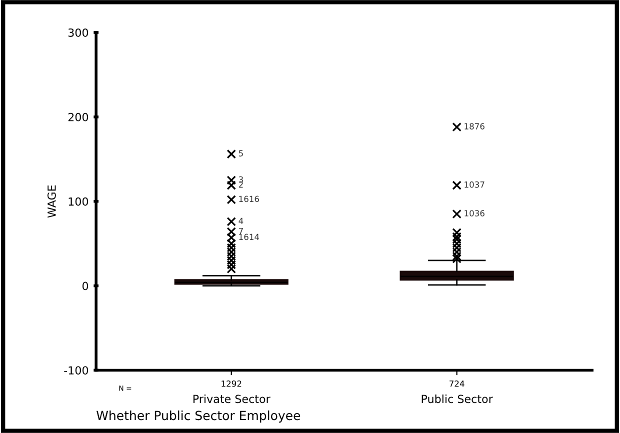 The width and height of the screenshot is (620, 433). What do you see at coordinates (78, 32) in the screenshot?
I see `y-tick-label: 300` at bounding box center [78, 32].